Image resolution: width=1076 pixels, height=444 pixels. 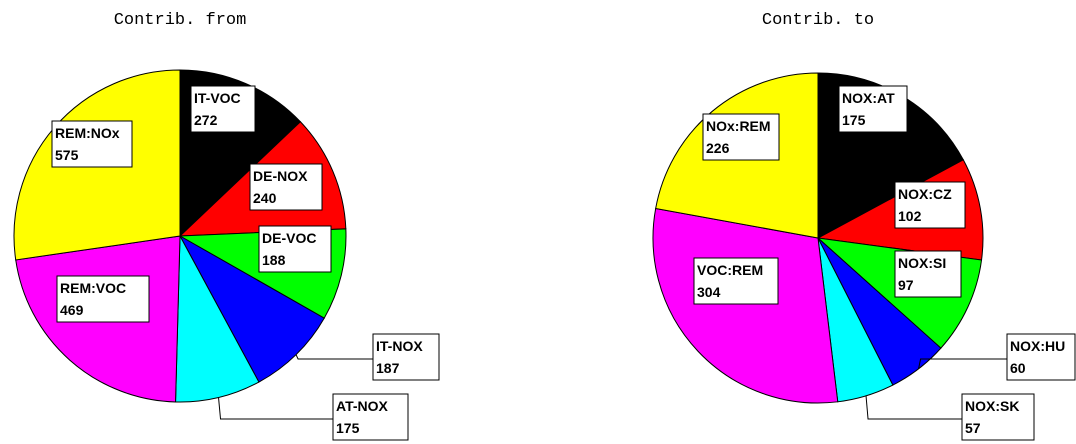 What do you see at coordinates (87, 133) in the screenshot?
I see `label-name: REM:NOx` at bounding box center [87, 133].